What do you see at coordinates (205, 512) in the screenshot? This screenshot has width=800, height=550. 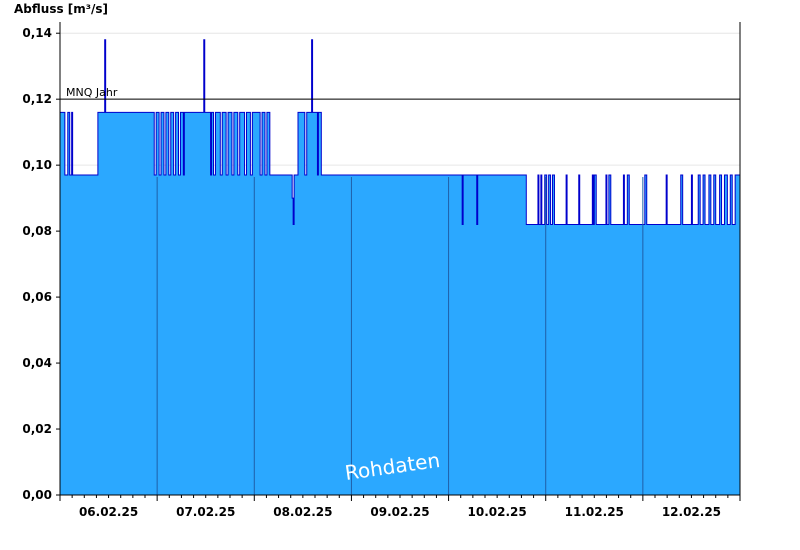 I see `x-tick-label-1: 07.02.25` at bounding box center [205, 512].